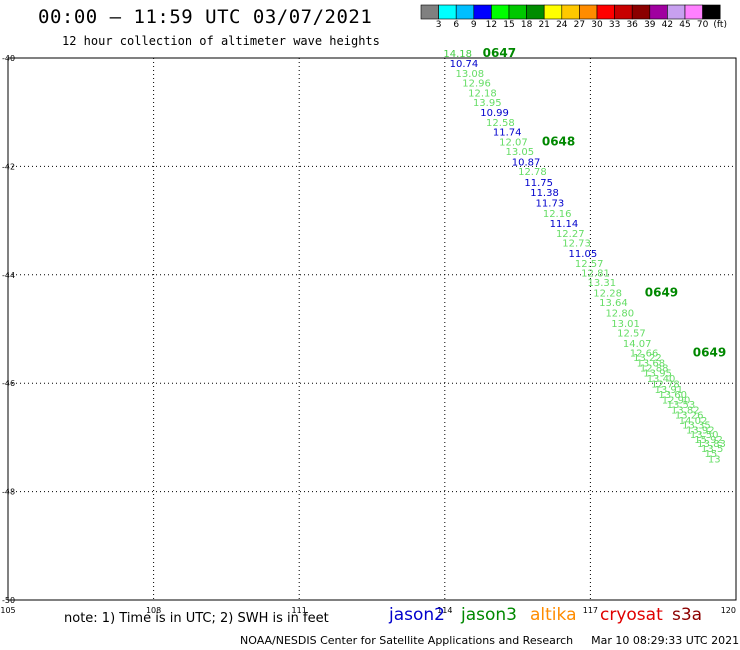  I want to click on scale-tick-label: 36, so click(632, 25).